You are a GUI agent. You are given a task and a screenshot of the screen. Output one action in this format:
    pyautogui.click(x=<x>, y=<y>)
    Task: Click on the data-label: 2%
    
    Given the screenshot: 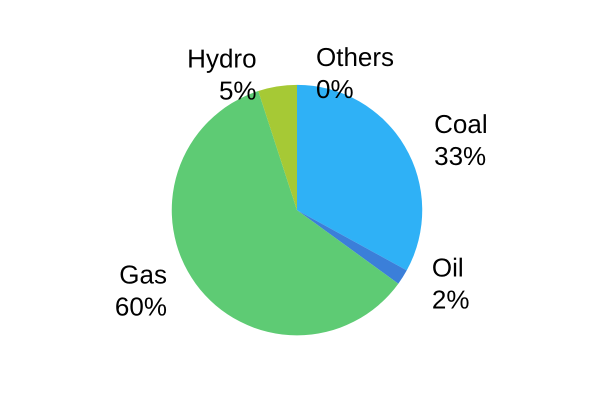 What is the action you would take?
    pyautogui.click(x=451, y=299)
    